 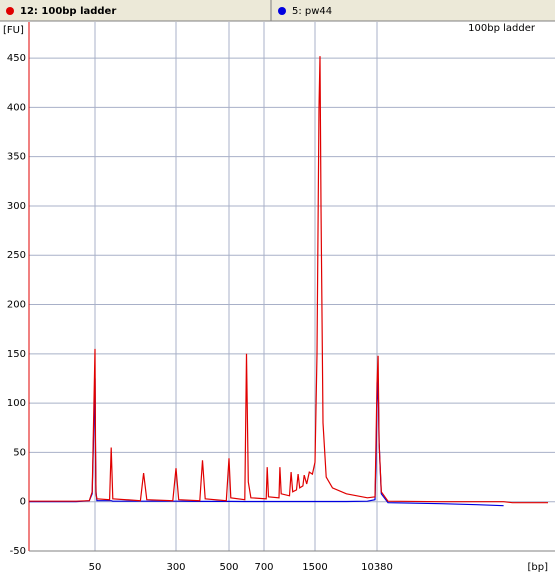 I want to click on y-tick-label: 400, so click(x=16, y=107).